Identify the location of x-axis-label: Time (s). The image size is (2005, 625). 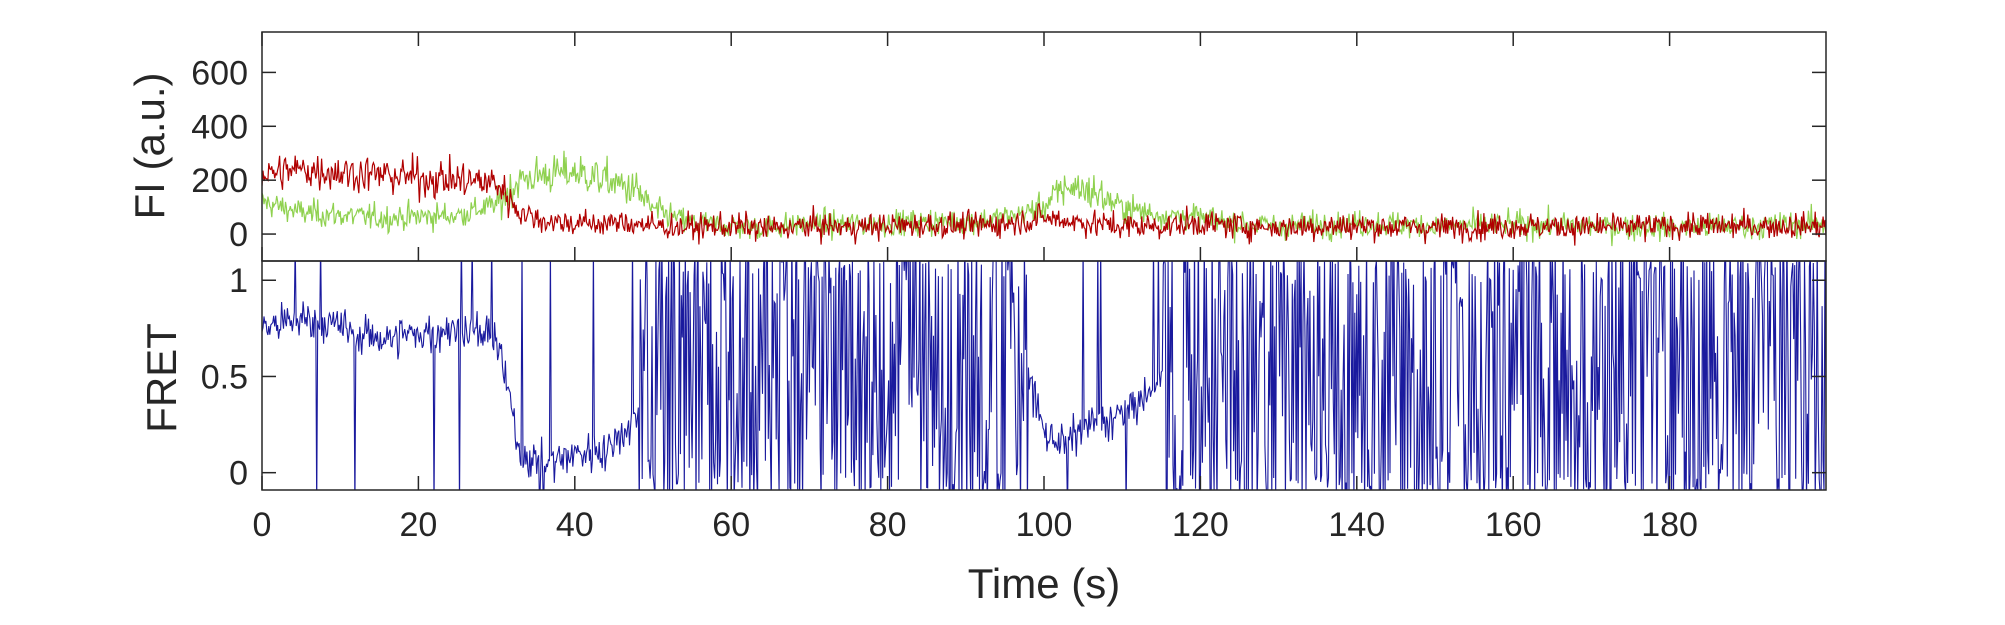
(1044, 583).